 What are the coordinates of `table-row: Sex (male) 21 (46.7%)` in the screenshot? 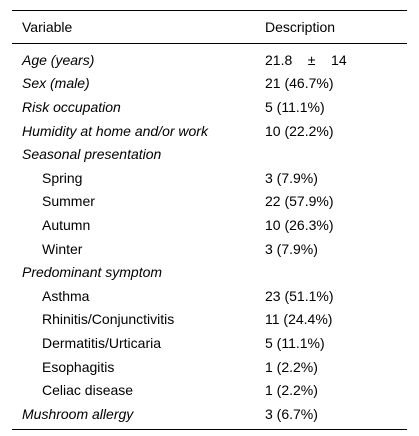 It's located at (209, 84).